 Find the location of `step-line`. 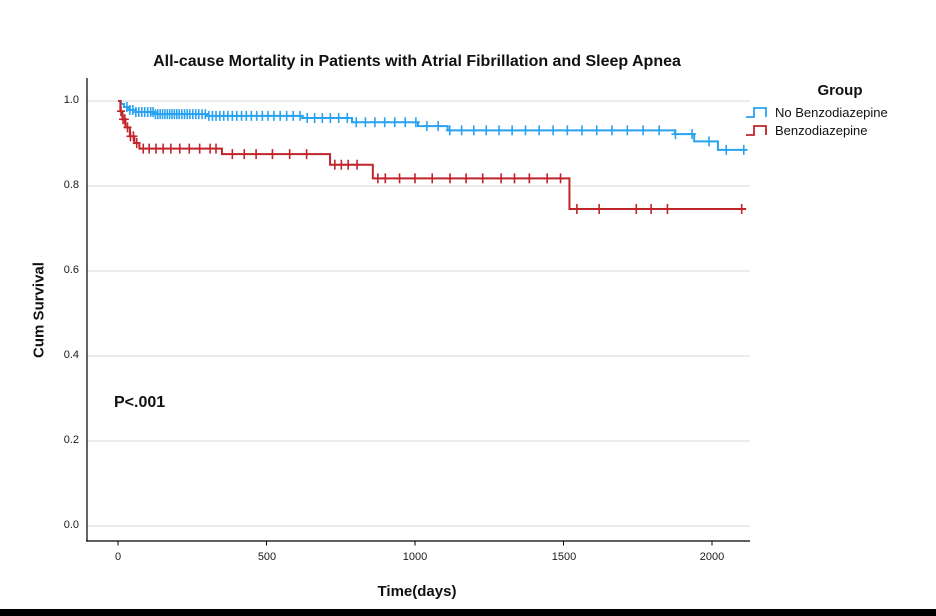

step-line is located at coordinates (432, 125).